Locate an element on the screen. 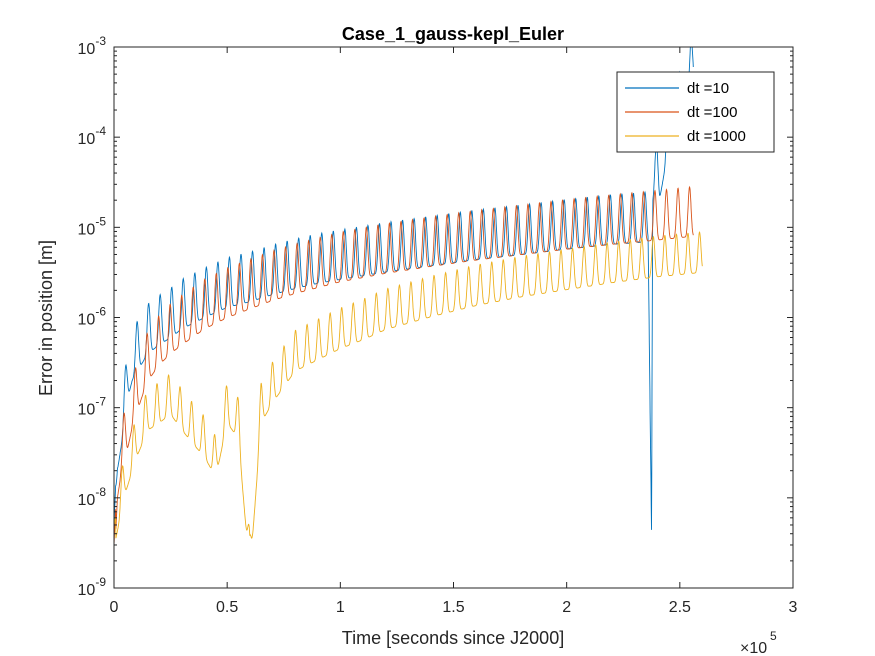 The width and height of the screenshot is (875, 656). y-tick-label: 10⁻⁴ is located at coordinates (92, 136).